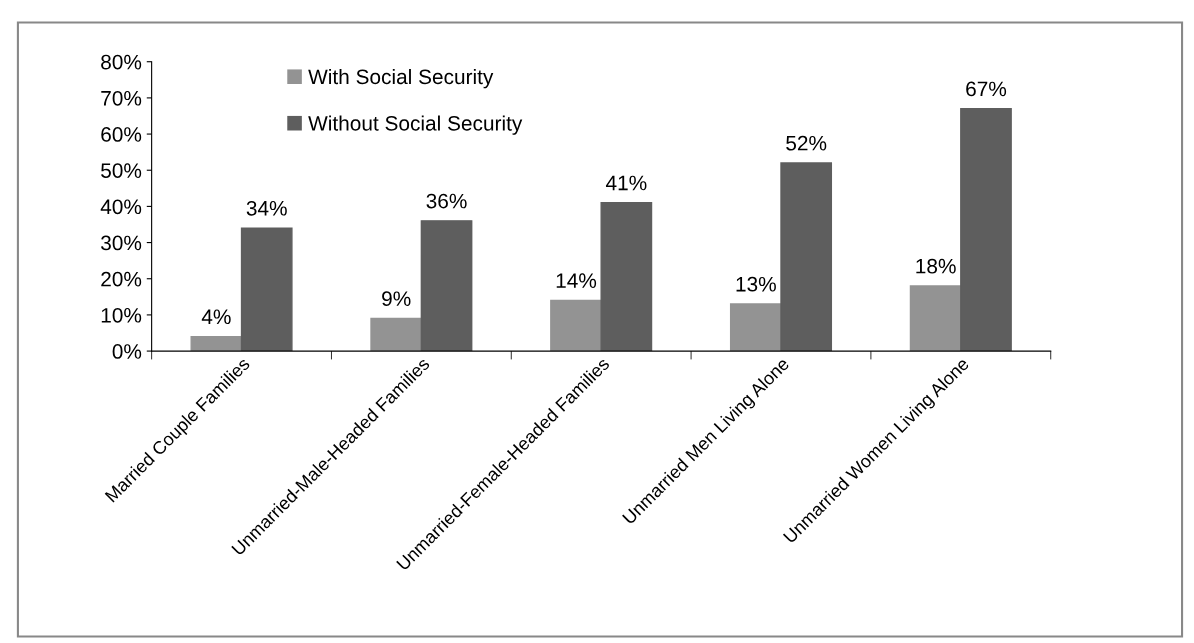  What do you see at coordinates (936, 266) in the screenshot?
I see `data-label: 18%` at bounding box center [936, 266].